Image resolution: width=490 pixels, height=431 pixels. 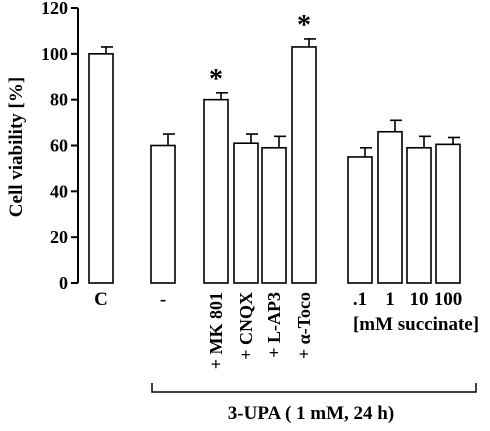 I want to click on x-tick-labels: C - + MK 801 + CNQX + L-AP3 + α-Toco .1 1 10 100, so click(x=278, y=329).